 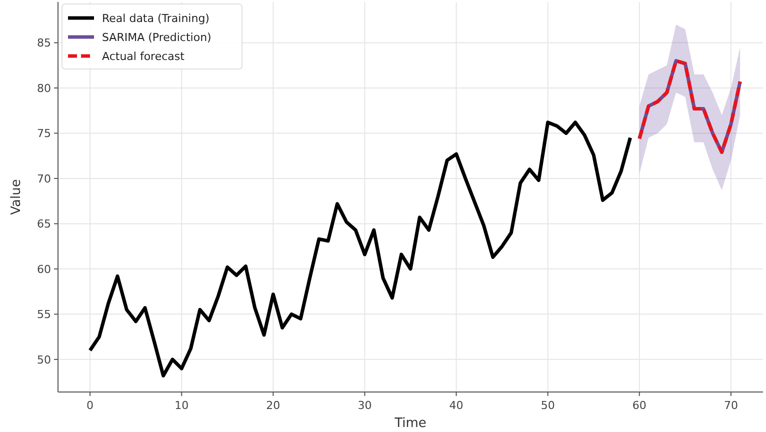 I want to click on y-tick-label: 70, so click(x=44, y=179).